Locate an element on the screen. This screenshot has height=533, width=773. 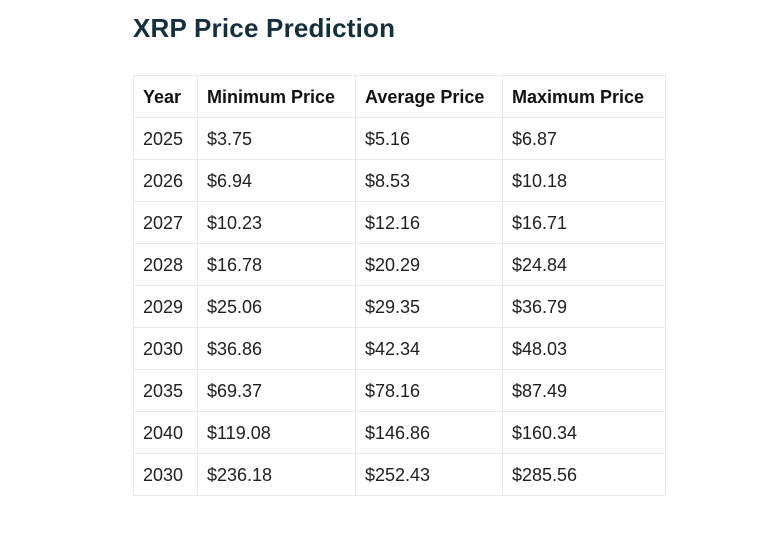
cell-maximum-price: $160.34 is located at coordinates (584, 432).